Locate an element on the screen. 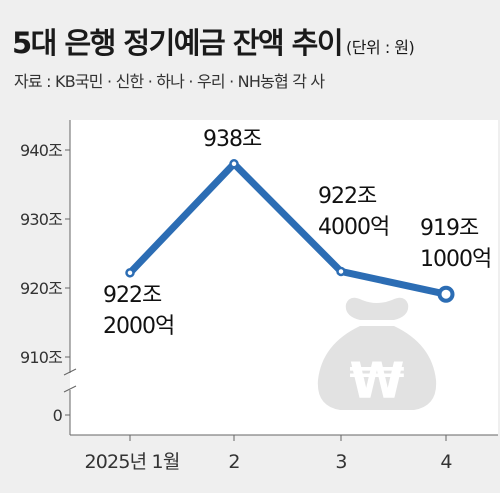 The height and width of the screenshot is (493, 500). money-bag-won-icon: ₩ is located at coordinates (377, 353).